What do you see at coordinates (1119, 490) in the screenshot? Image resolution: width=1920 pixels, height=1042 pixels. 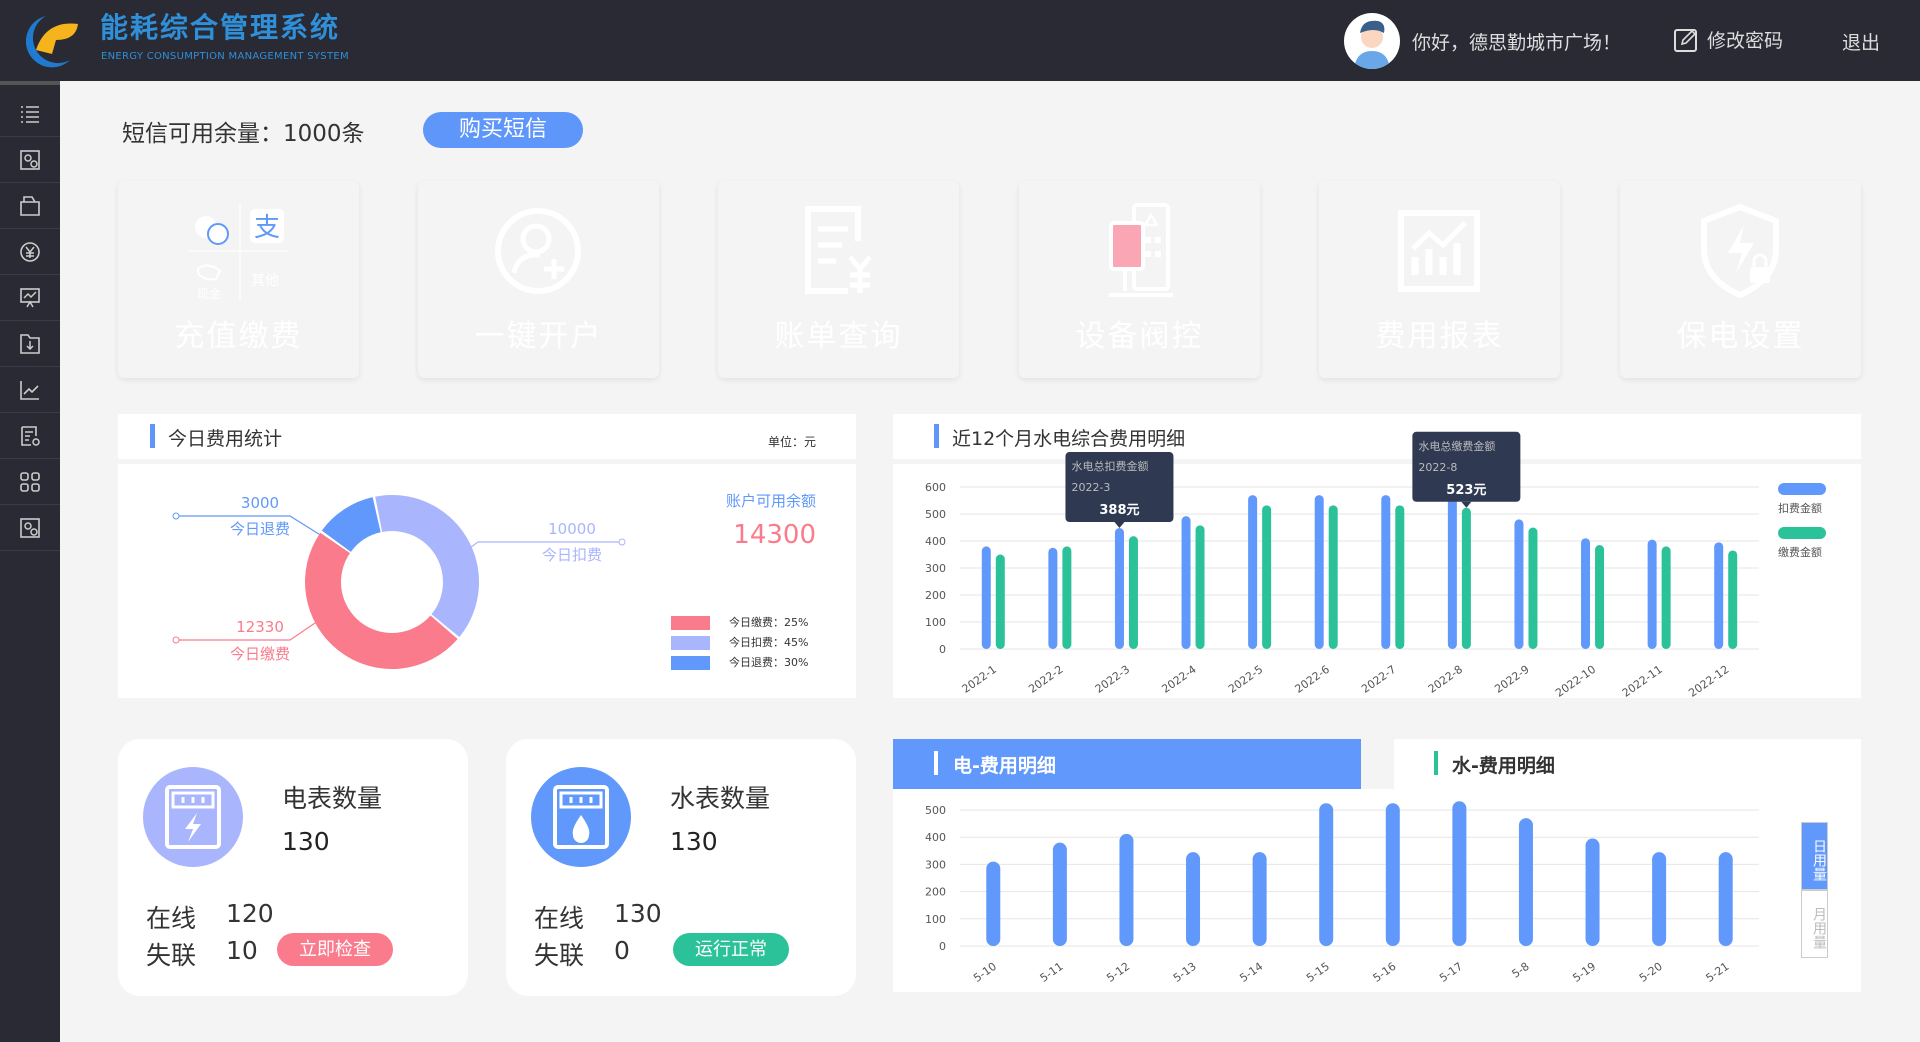 I see `chart-tooltip: 水电总扣费金额 2022-3 388元` at bounding box center [1119, 490].